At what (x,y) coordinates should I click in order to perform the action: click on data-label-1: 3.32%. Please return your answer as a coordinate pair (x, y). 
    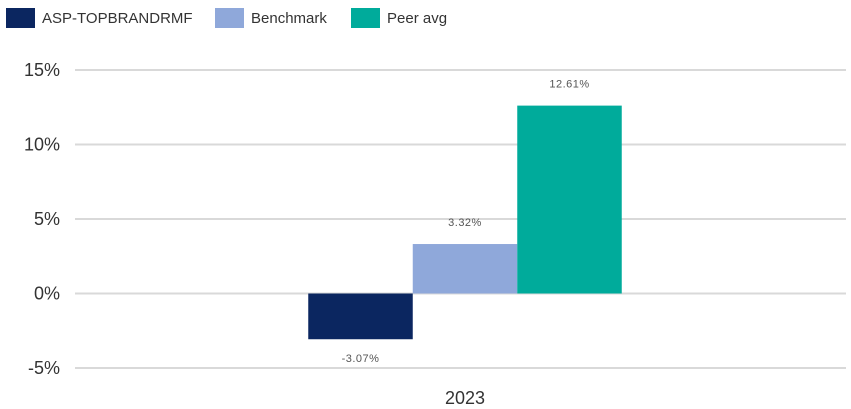
    Looking at the image, I should click on (465, 223).